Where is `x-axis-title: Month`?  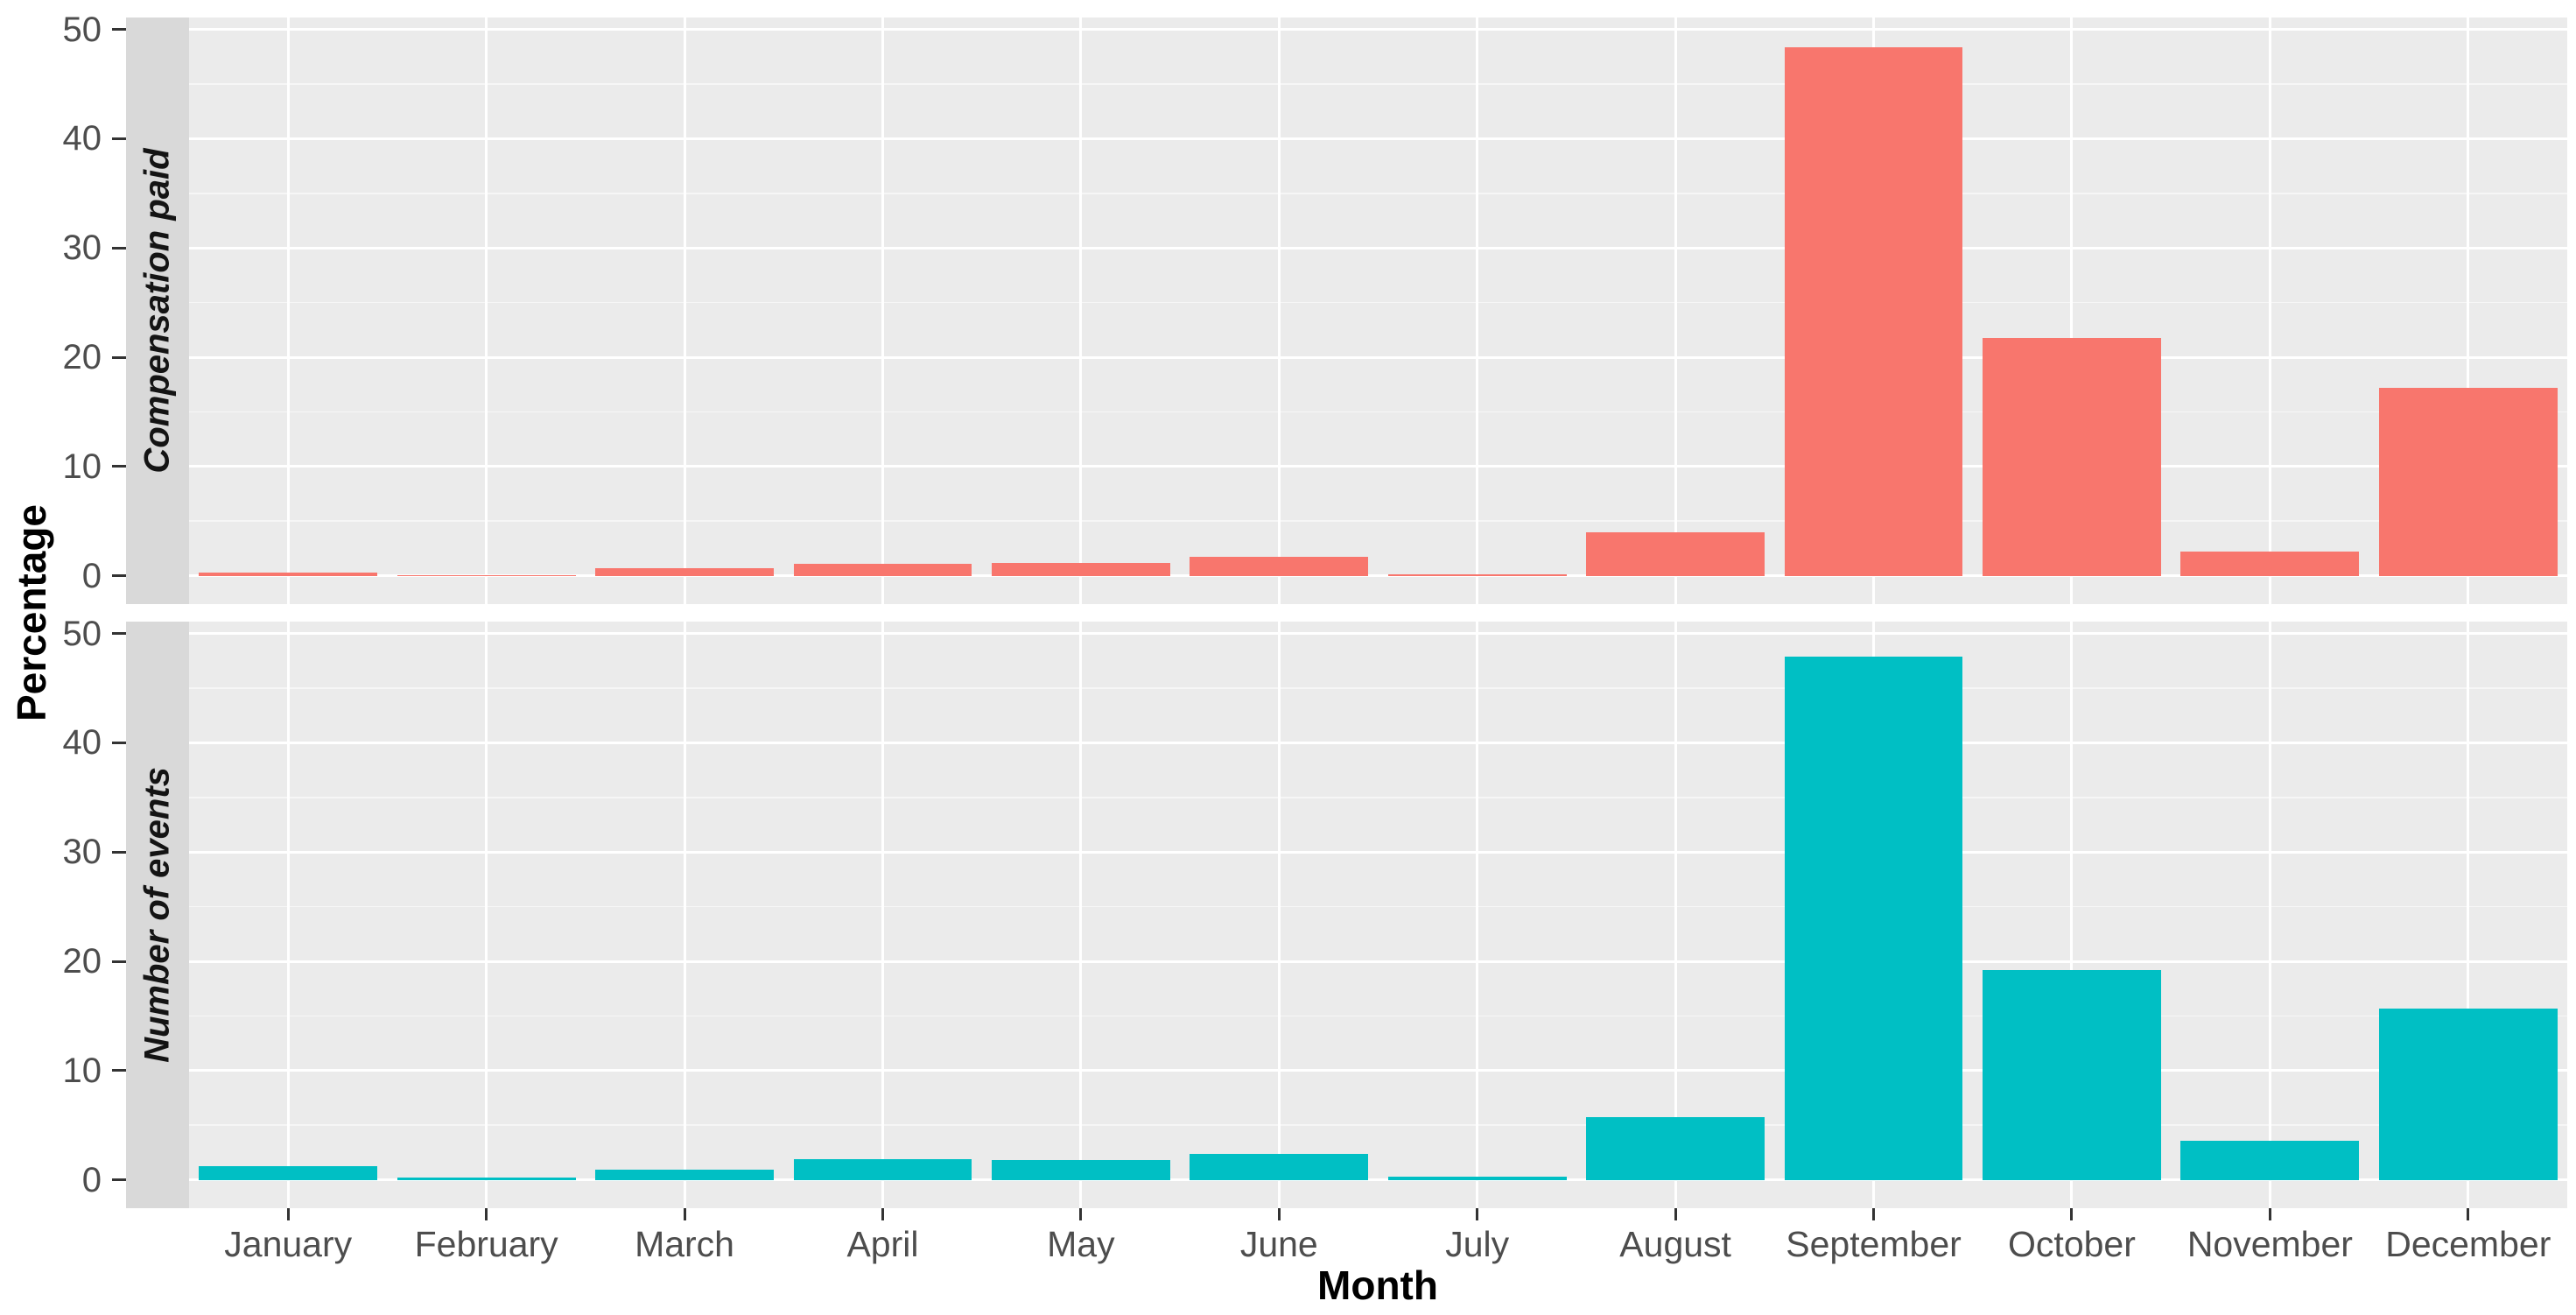 x-axis-title: Month is located at coordinates (1377, 1285).